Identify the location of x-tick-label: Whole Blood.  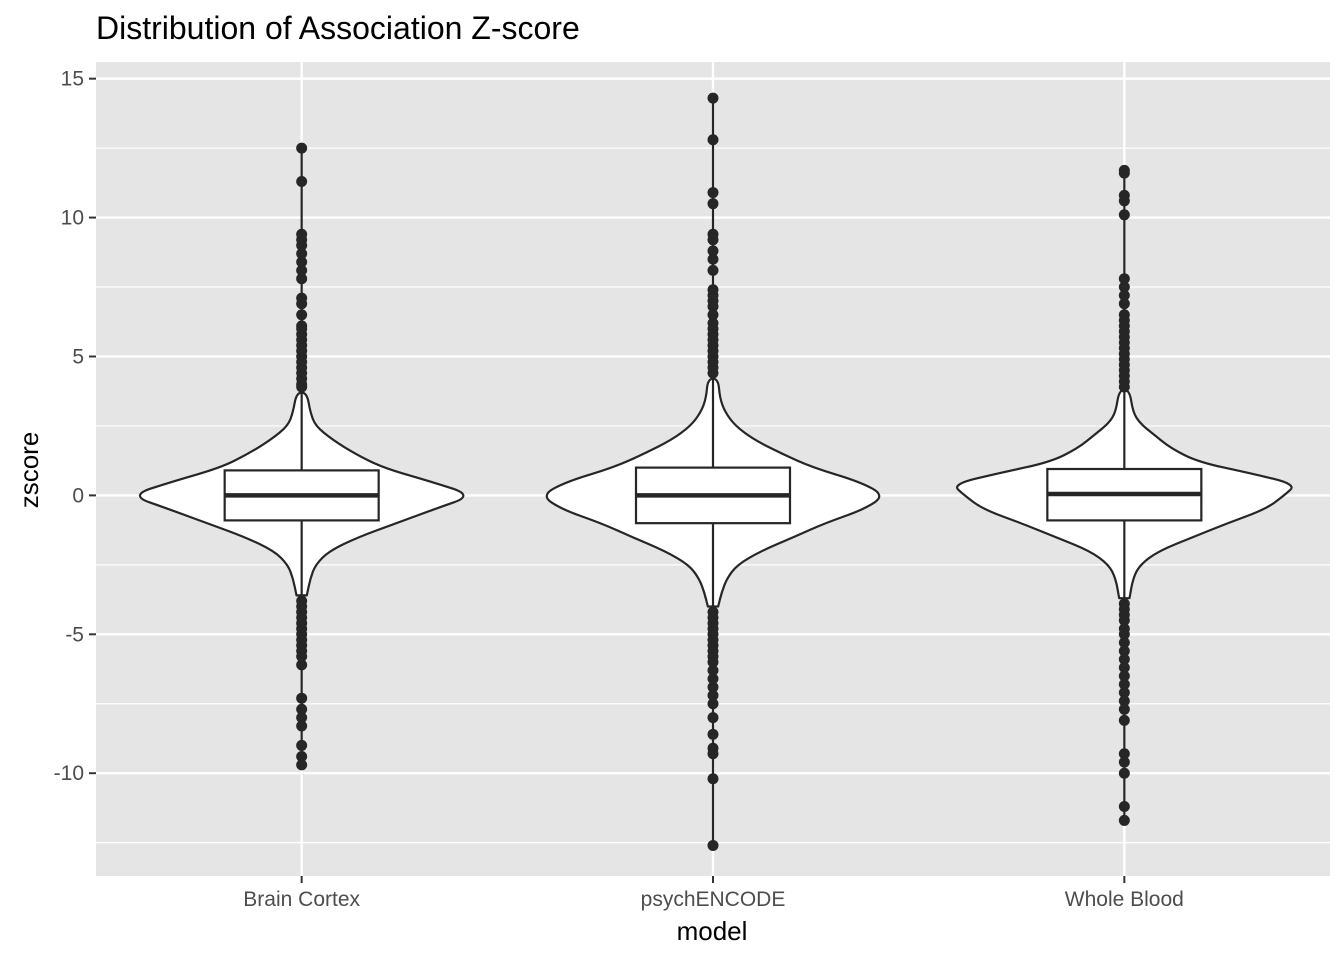
(1124, 899).